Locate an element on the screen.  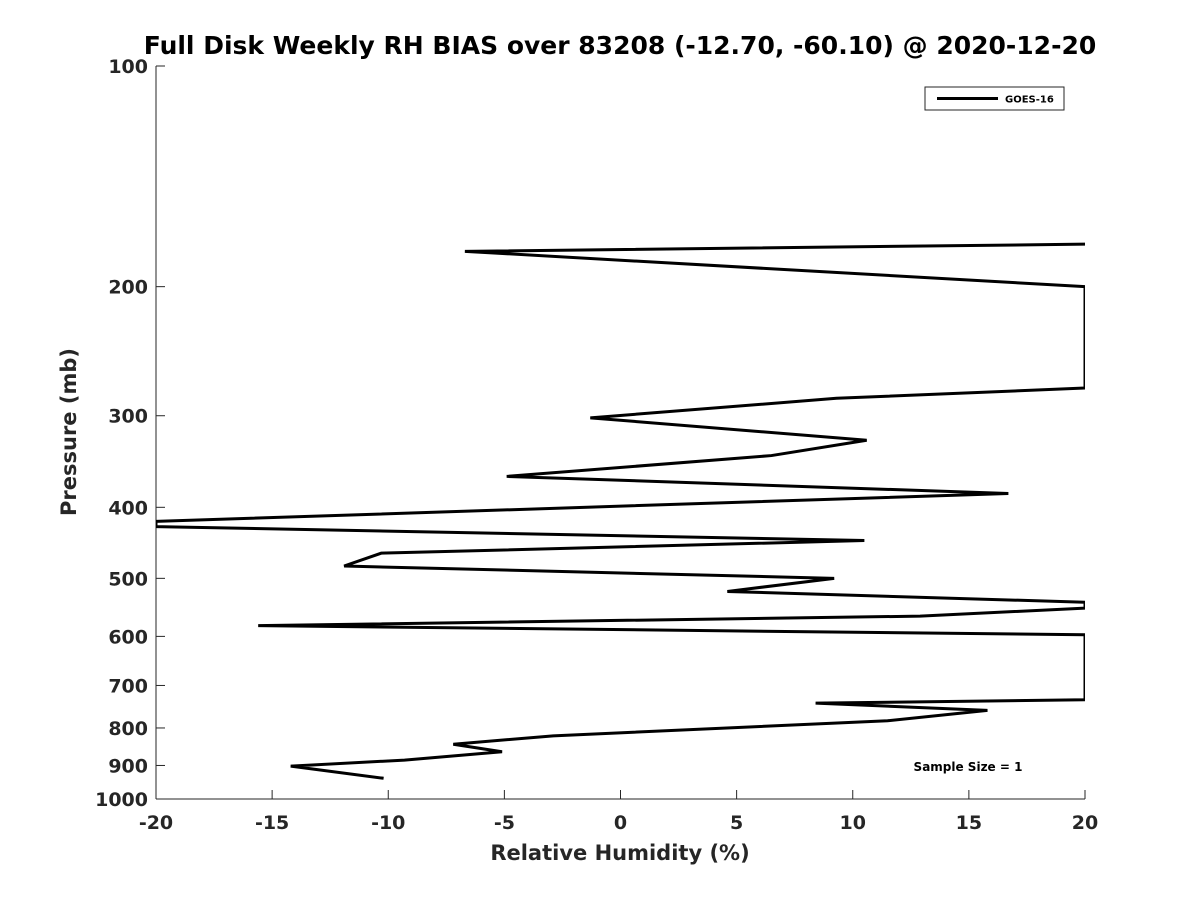
x-tick-label: 10 is located at coordinates (853, 823).